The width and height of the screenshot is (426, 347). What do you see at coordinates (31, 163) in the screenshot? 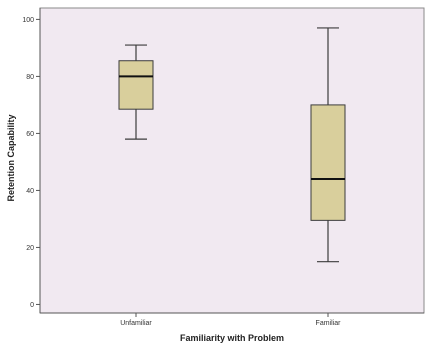
I see `y-ticks: 0 20 40 60 80 100` at bounding box center [31, 163].